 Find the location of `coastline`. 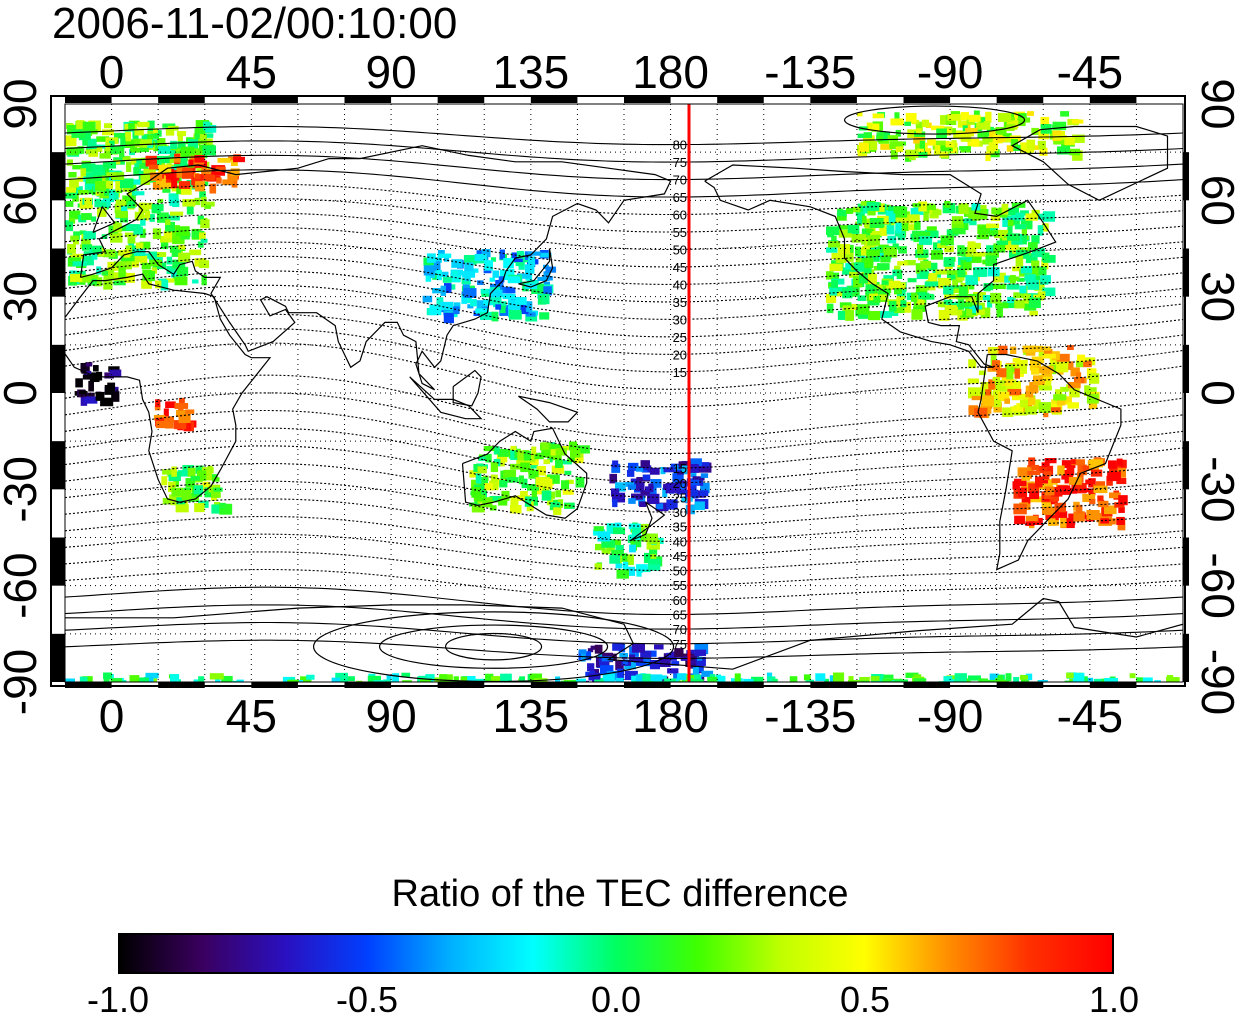

coastline is located at coordinates (647, 521).